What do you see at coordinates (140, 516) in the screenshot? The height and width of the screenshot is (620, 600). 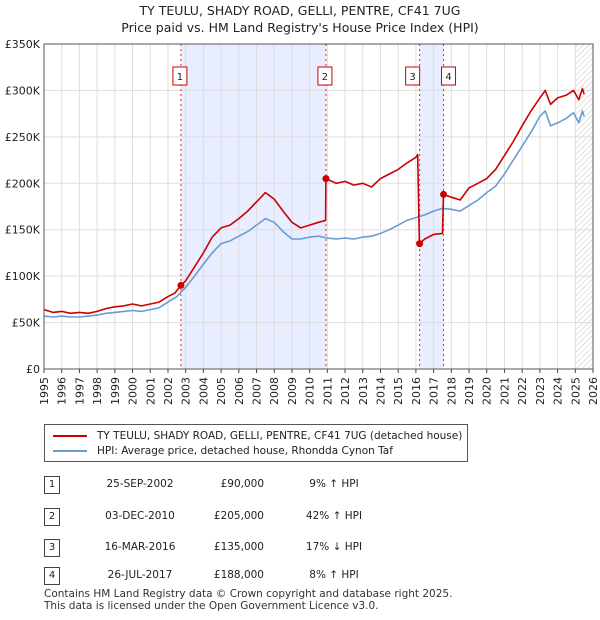 I see `sale-date: 03-DEC-2010` at bounding box center [140, 516].